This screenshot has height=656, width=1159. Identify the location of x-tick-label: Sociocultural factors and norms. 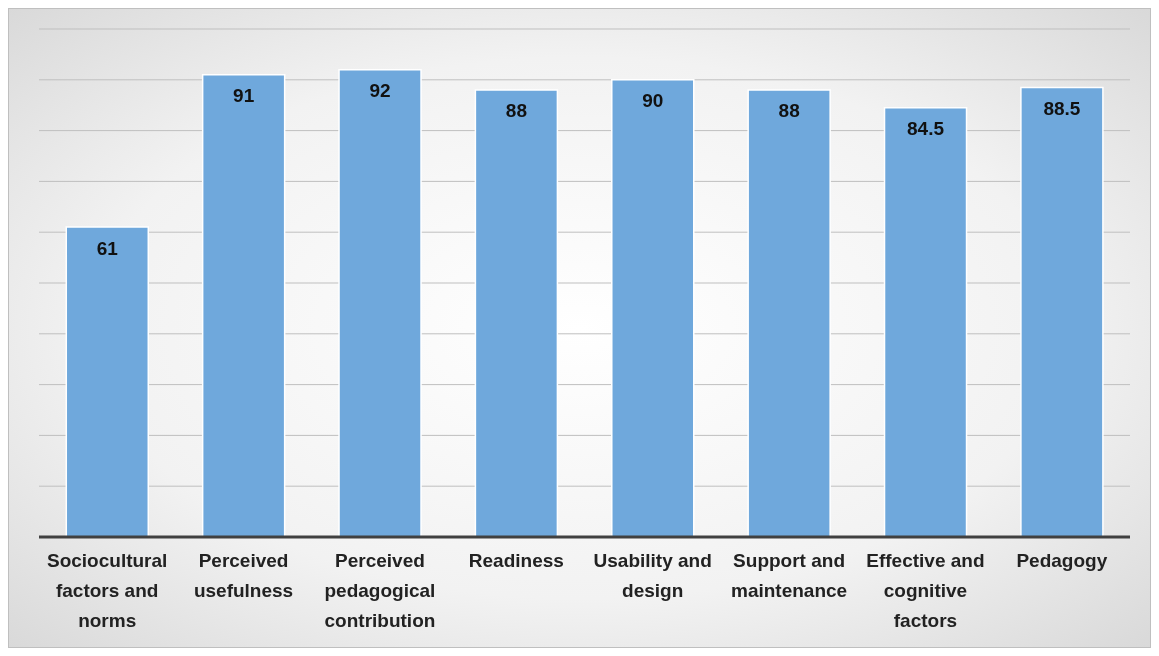
(107, 590).